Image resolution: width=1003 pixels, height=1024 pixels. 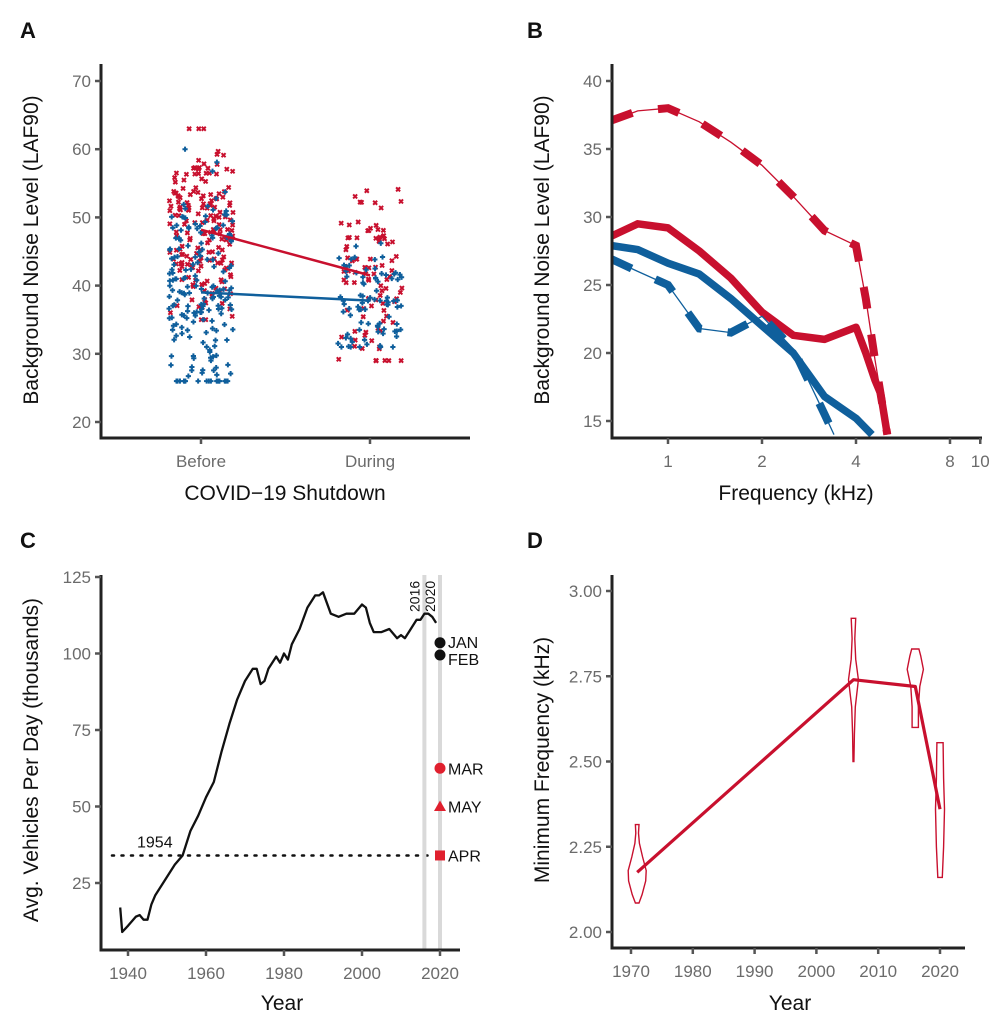 I want to click on violin-2020, so click(x=940, y=810).